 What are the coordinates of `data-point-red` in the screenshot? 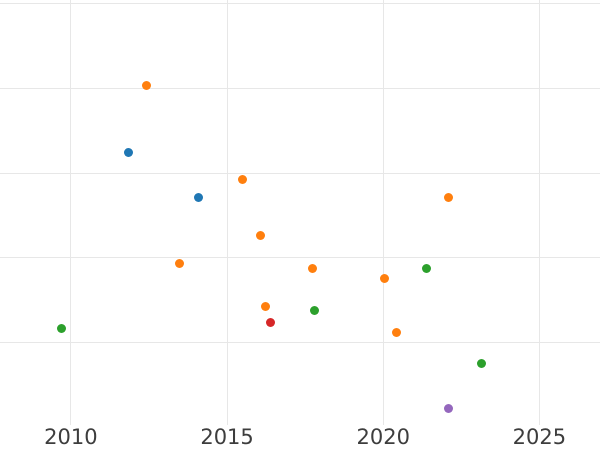 It's located at (271, 322).